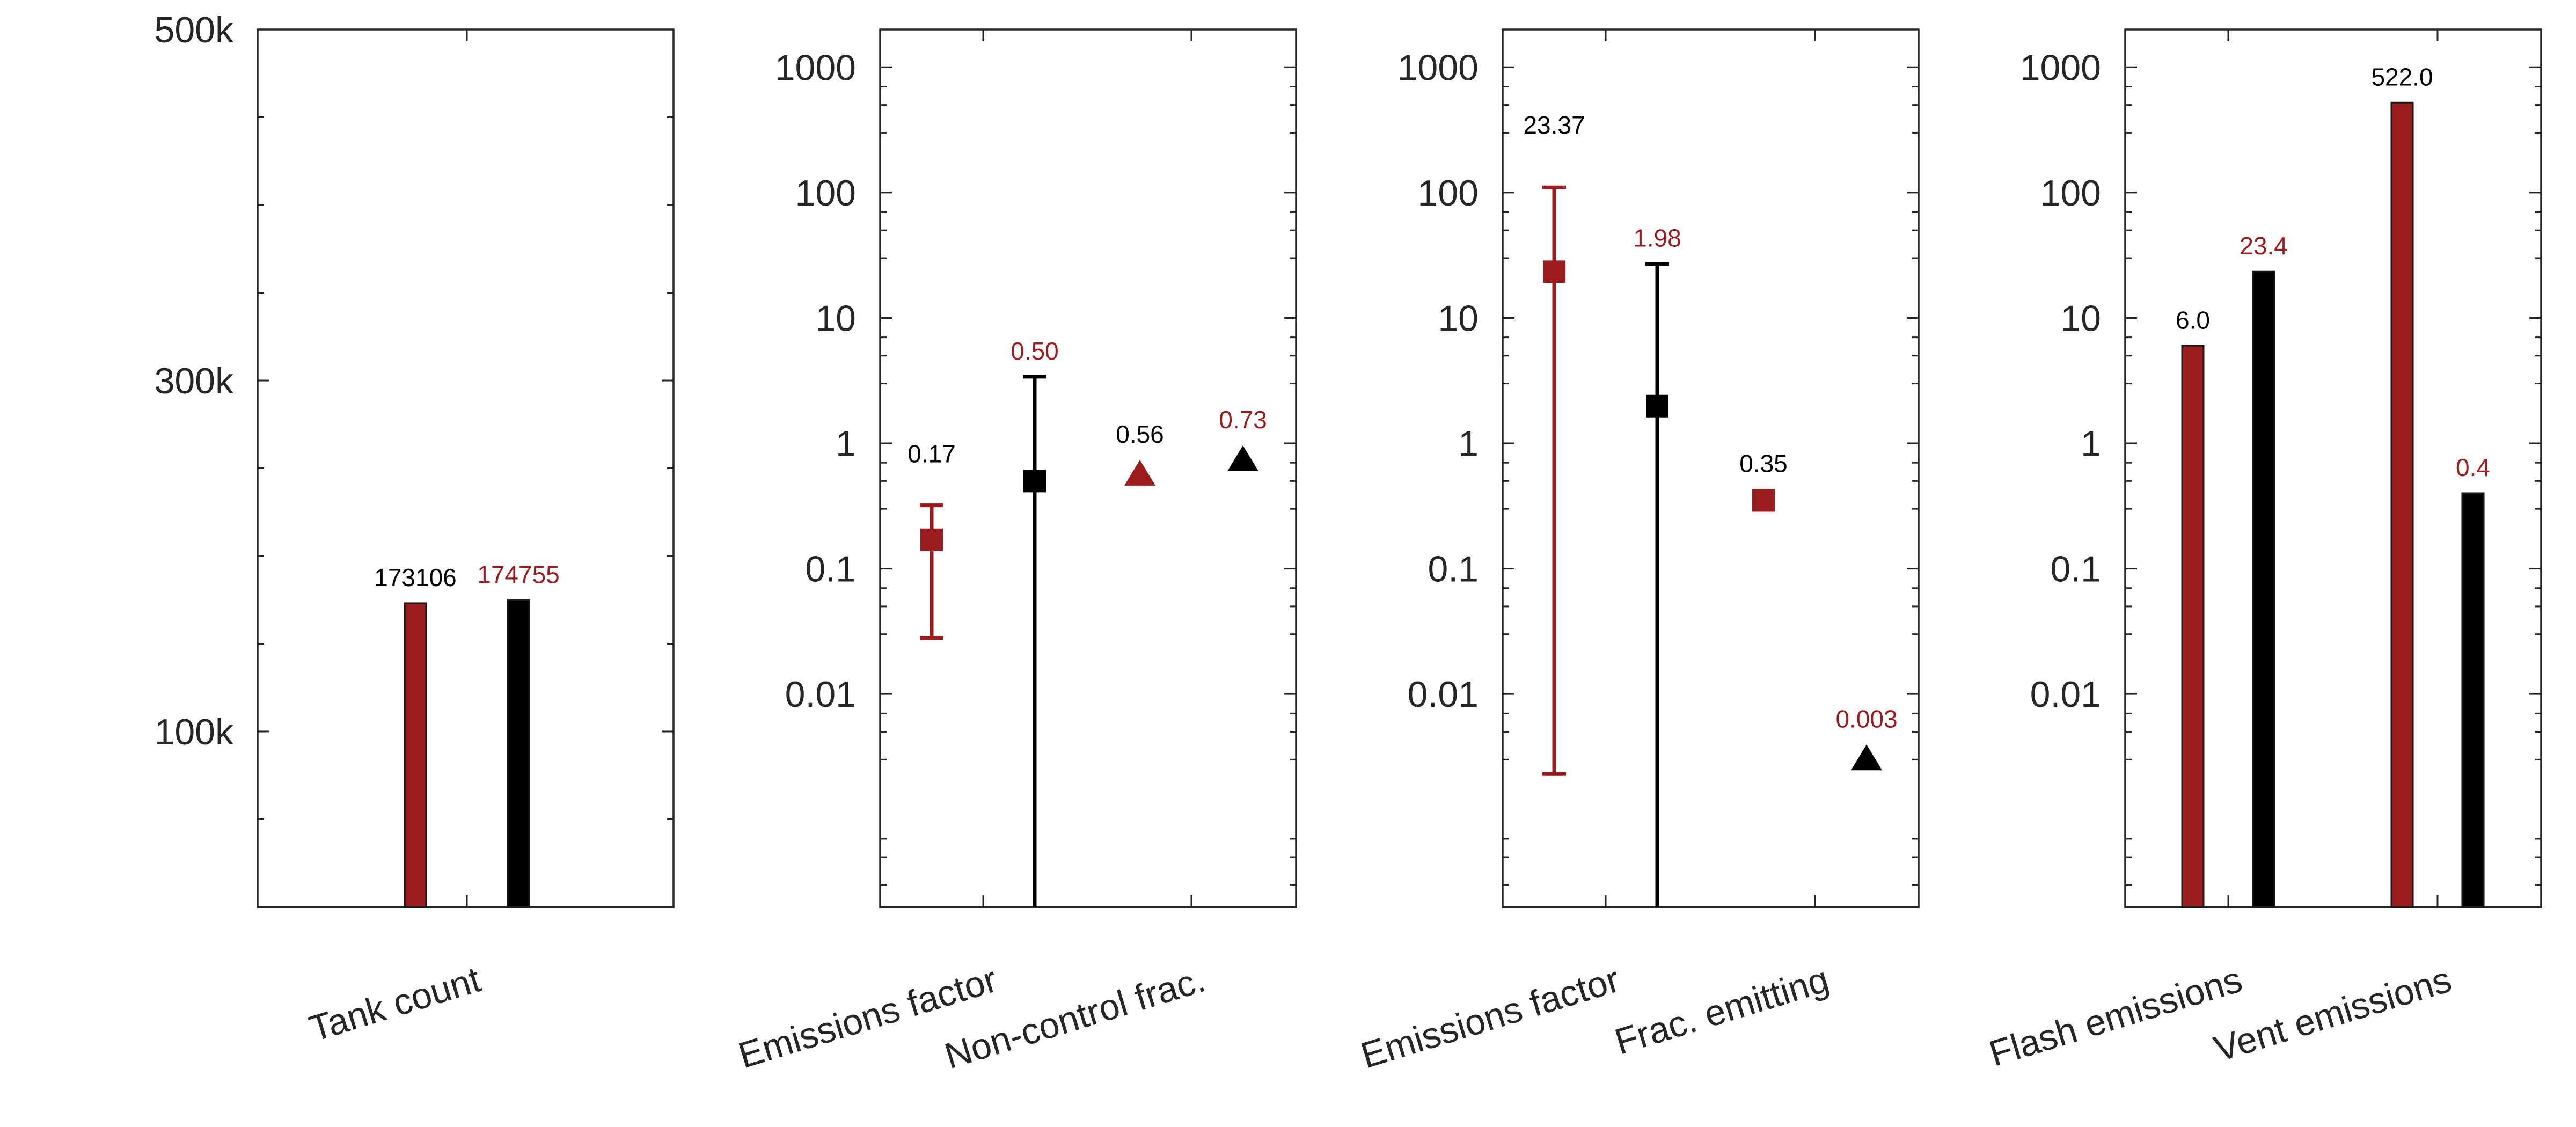  Describe the element at coordinates (194, 381) in the screenshot. I see `y-tick-label: 300k` at that location.